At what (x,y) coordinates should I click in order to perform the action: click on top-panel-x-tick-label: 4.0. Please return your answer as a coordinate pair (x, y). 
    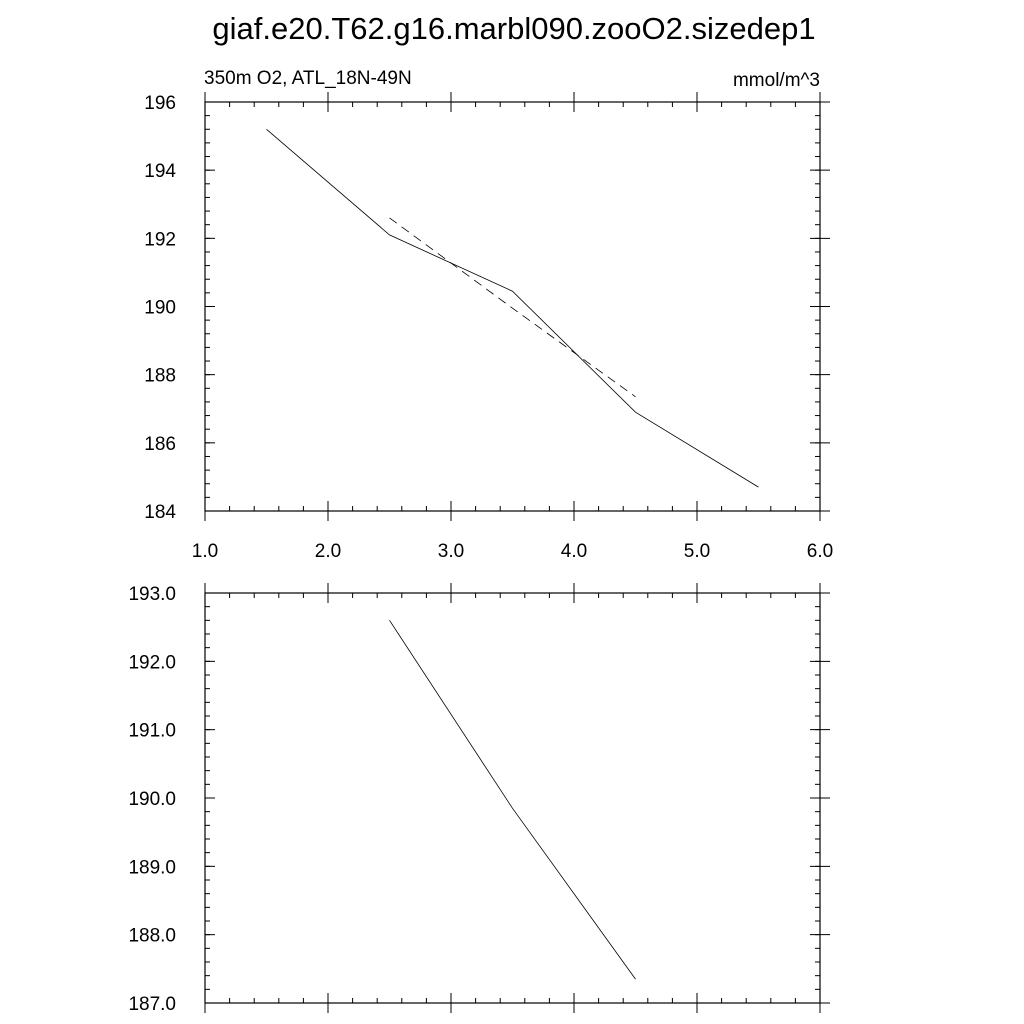
    Looking at the image, I should click on (574, 551).